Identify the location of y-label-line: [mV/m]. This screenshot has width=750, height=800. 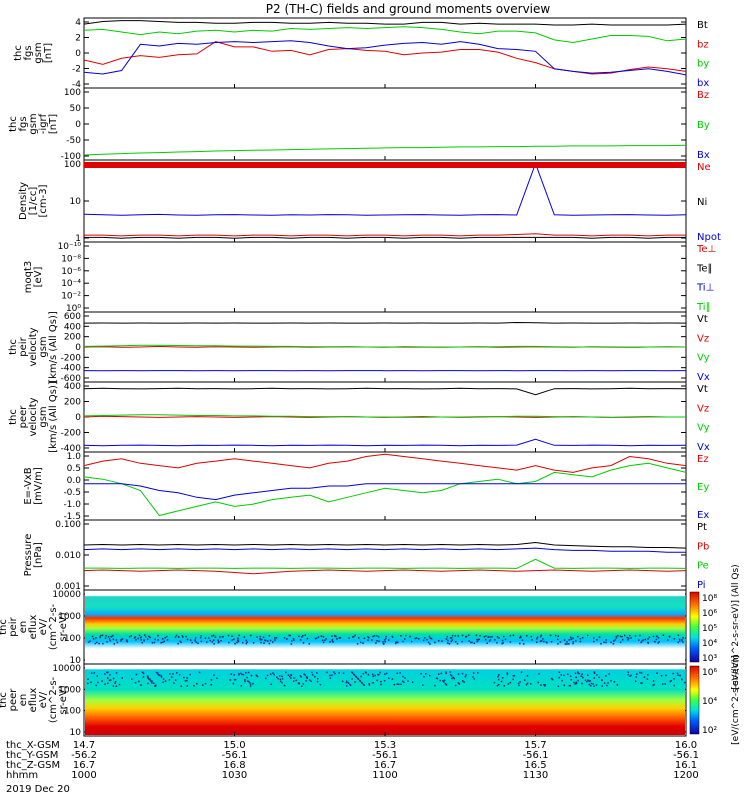
(38, 486).